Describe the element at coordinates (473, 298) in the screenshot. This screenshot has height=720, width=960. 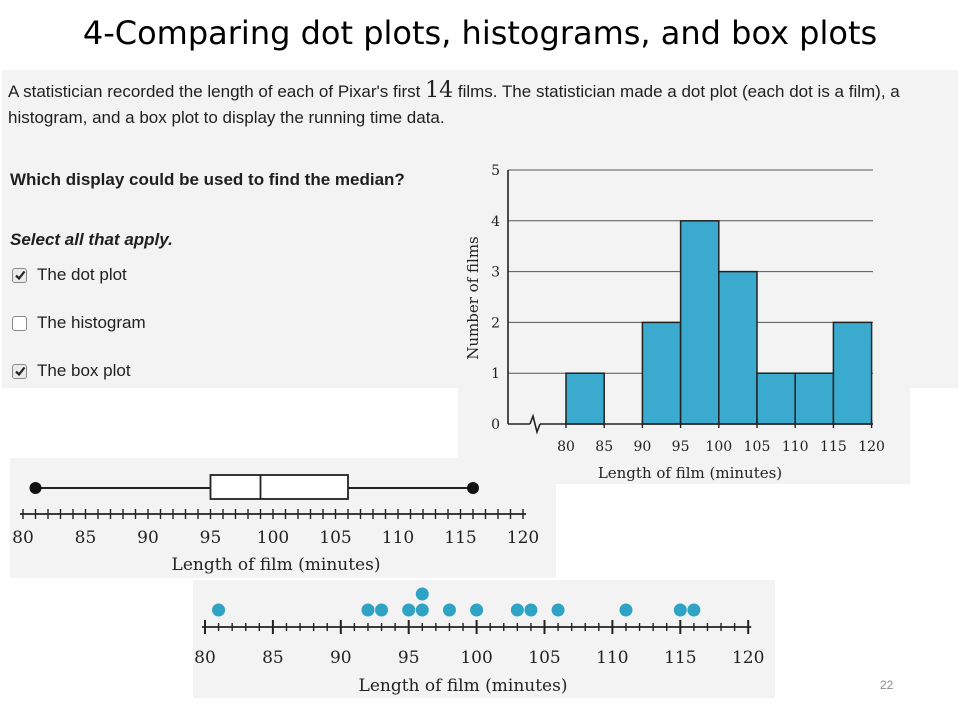
I see `y-axis-label: Number of films` at that location.